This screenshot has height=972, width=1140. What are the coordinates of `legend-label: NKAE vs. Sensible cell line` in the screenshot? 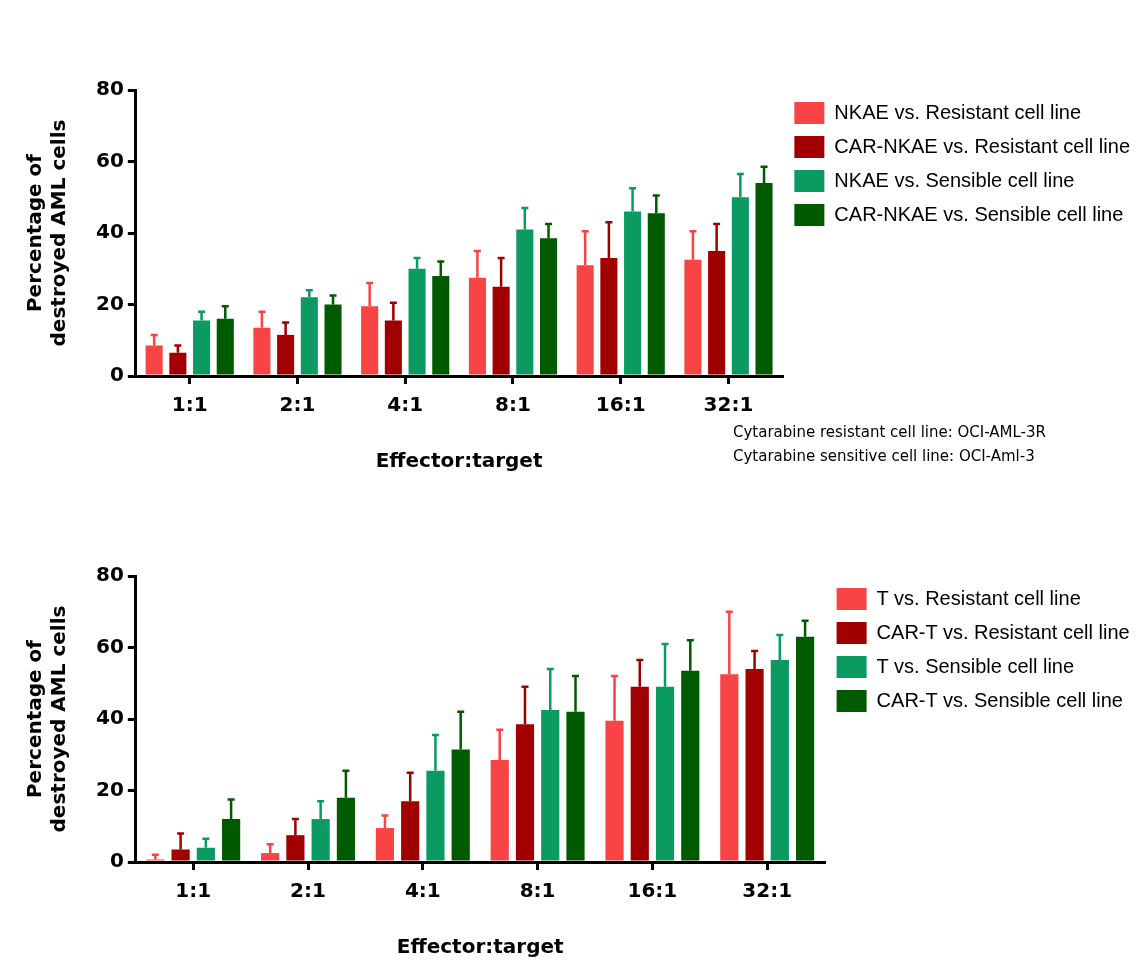 It's located at (954, 179).